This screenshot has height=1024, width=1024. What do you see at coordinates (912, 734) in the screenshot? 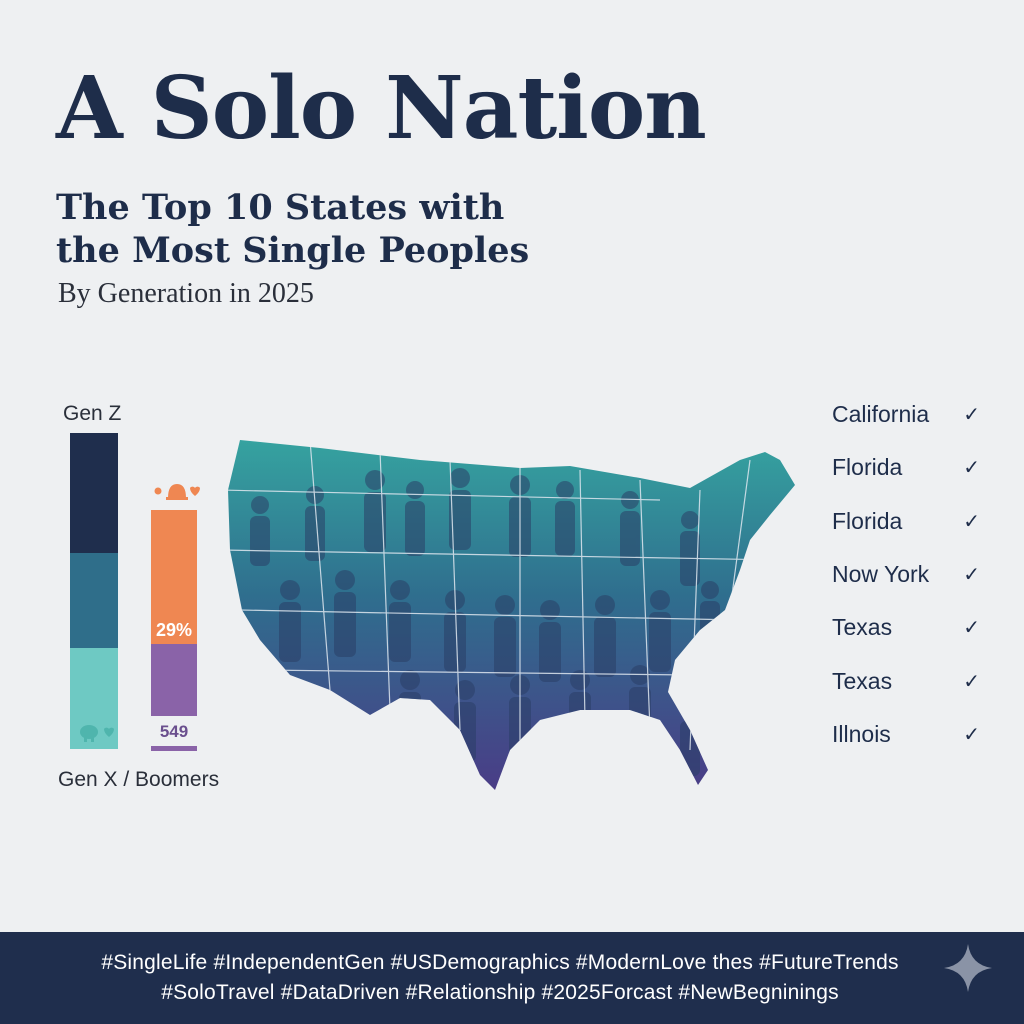
I see `list-item: Illnois ✓` at bounding box center [912, 734].